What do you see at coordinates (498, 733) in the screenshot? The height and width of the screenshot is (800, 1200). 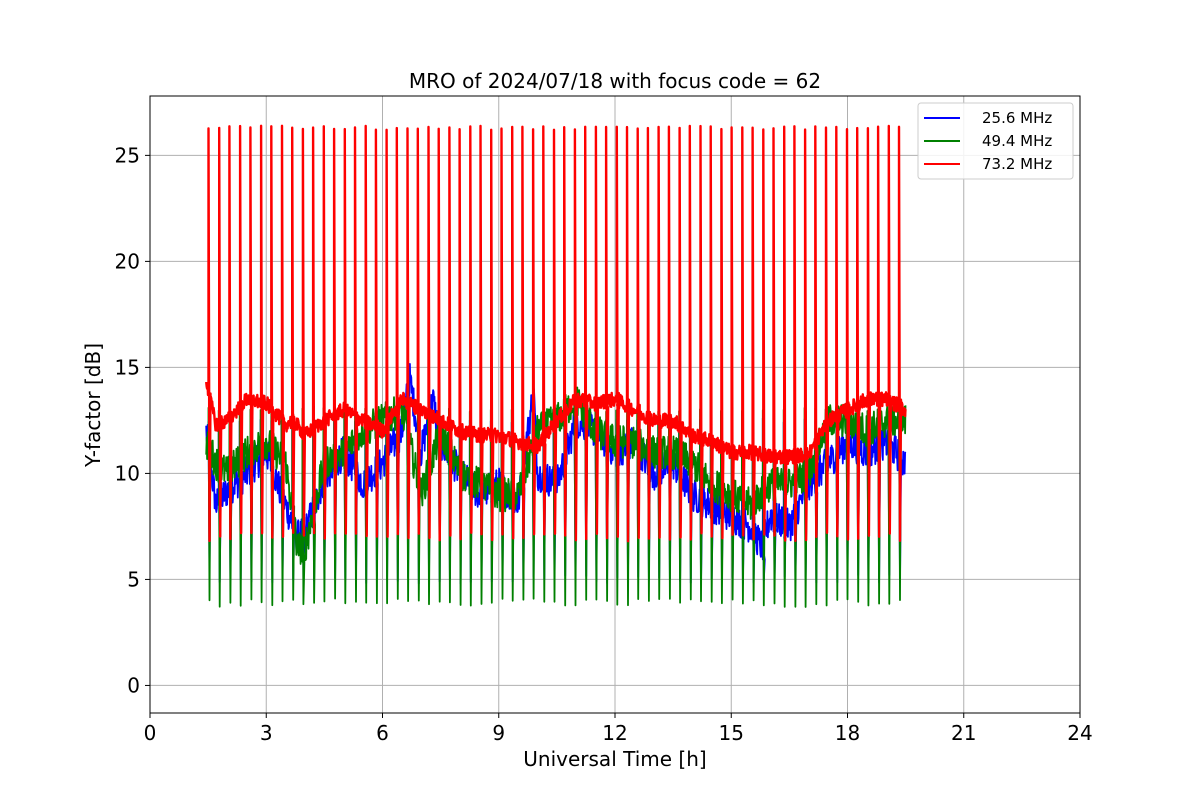 I see `x-tick-label: 9` at bounding box center [498, 733].